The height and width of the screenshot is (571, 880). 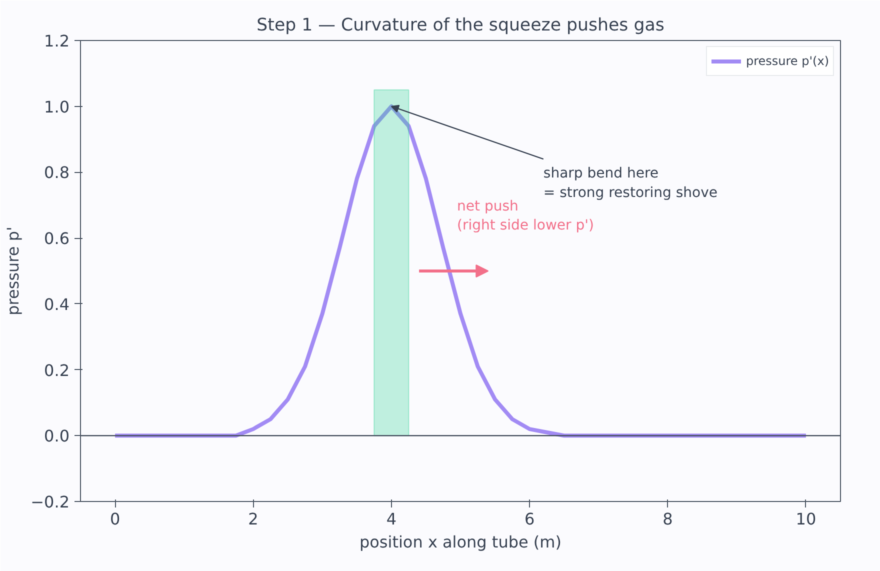 What do you see at coordinates (50, 502) in the screenshot?
I see `y-tick-label: −0.2` at bounding box center [50, 502].